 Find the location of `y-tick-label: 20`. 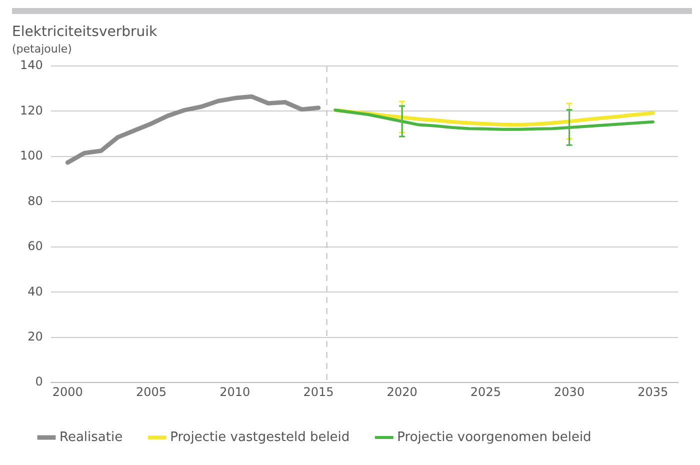

y-tick-label: 20 is located at coordinates (35, 336).